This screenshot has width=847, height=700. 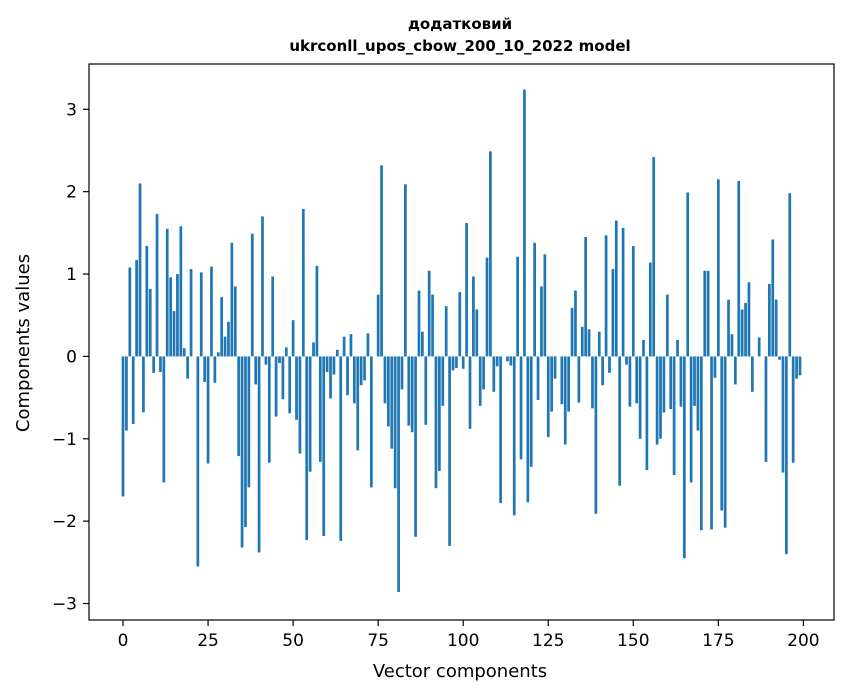 What do you see at coordinates (469, 635) in the screenshot?
I see `x-axis-ticks: 0 25 50 75 100 125 150 175 200` at bounding box center [469, 635].